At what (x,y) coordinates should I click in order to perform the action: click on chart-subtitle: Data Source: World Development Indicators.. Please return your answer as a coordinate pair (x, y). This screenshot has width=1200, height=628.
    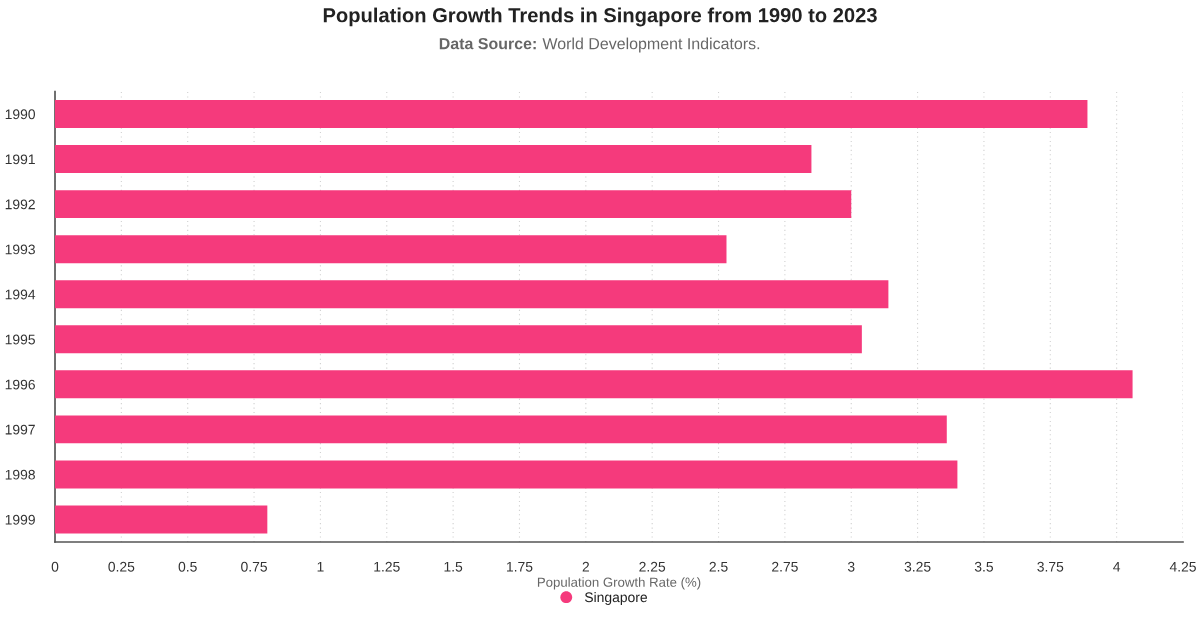
    Looking at the image, I should click on (599, 45).